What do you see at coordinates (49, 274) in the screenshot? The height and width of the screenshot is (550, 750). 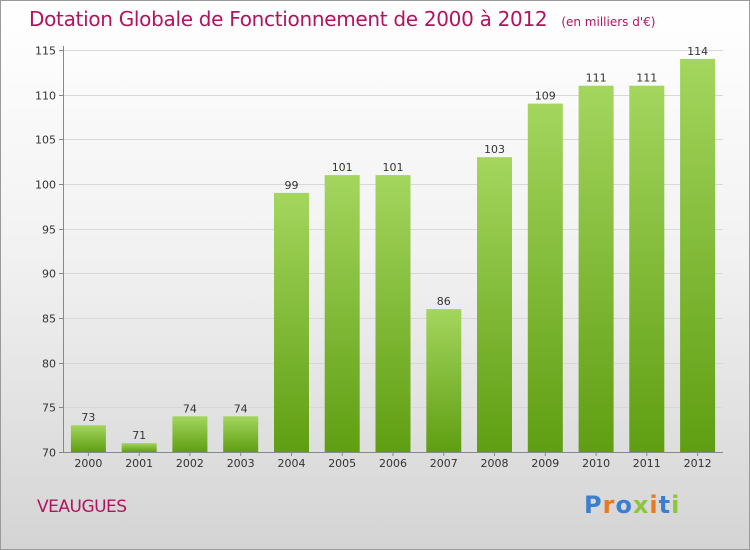 I see `y-tick-label: 90` at bounding box center [49, 274].